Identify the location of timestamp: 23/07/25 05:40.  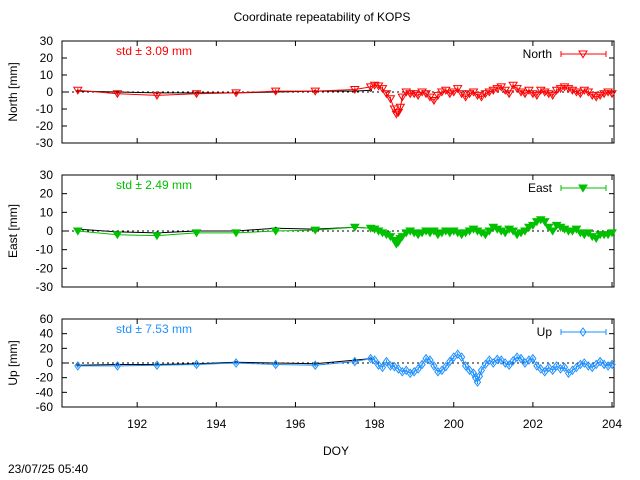
(48, 469).